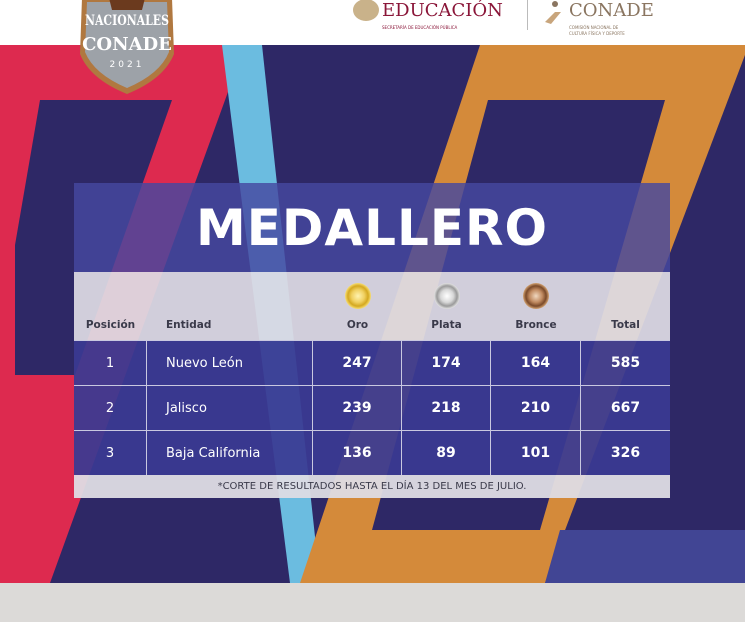 The width and height of the screenshot is (745, 622). What do you see at coordinates (625, 363) in the screenshot?
I see `cell-total: 585` at bounding box center [625, 363].